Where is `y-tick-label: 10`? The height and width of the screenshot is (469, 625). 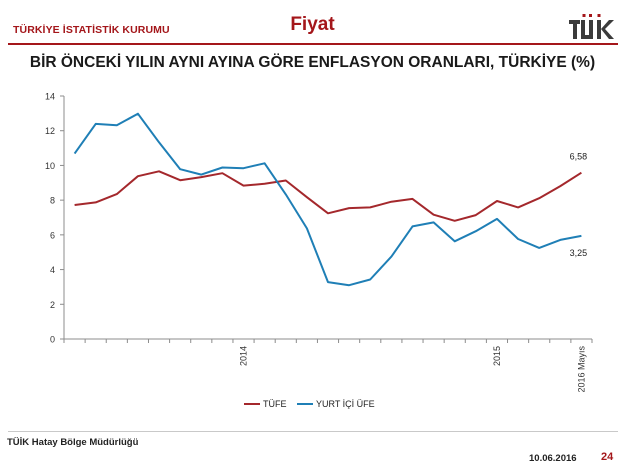
y-tick-label: 10 is located at coordinates (50, 166).